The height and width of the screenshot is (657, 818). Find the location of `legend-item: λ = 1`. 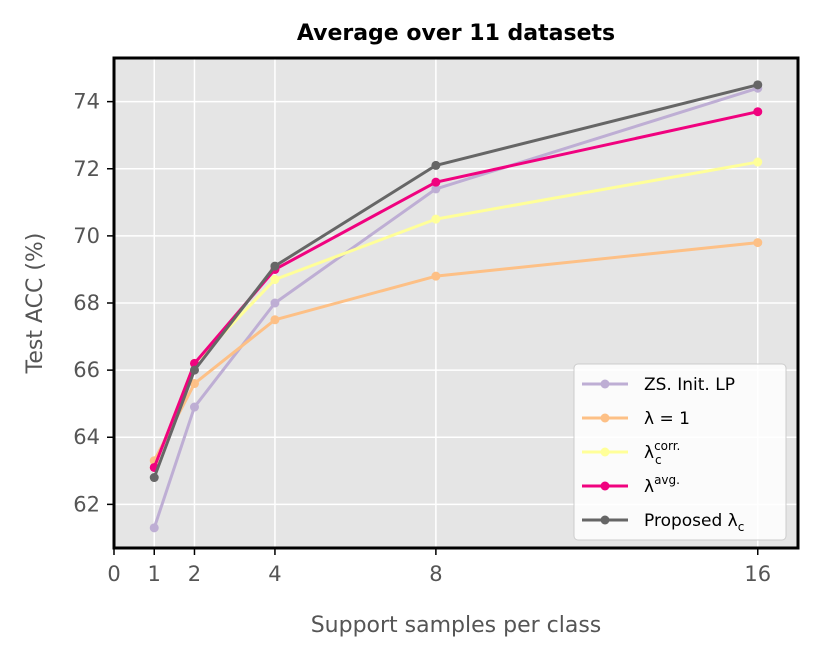

legend-item: λ = 1 is located at coordinates (636, 419).